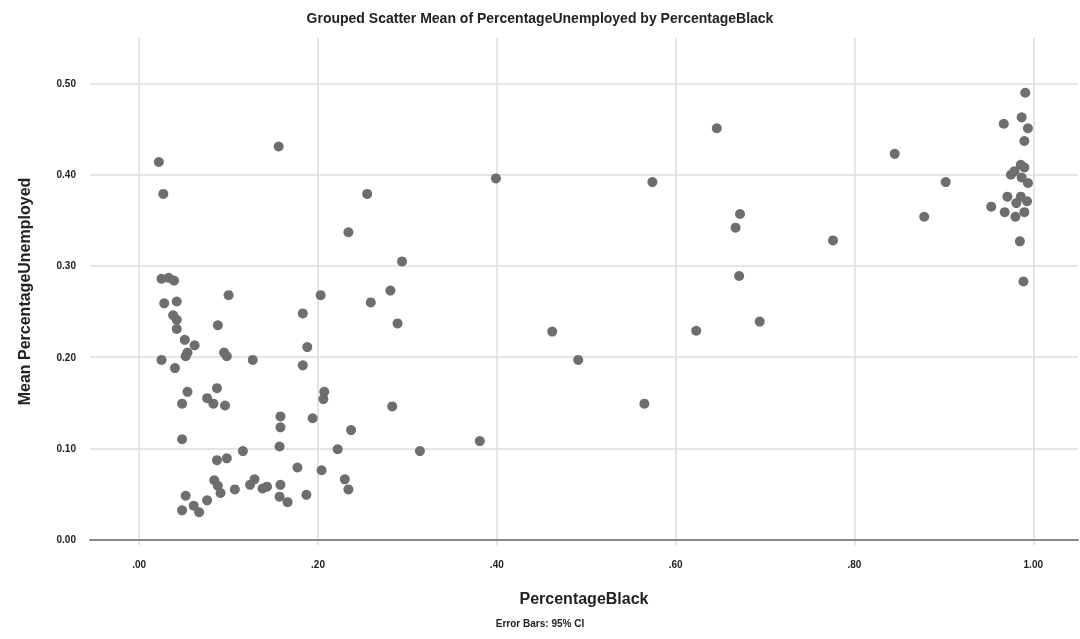 The width and height of the screenshot is (1080, 639). What do you see at coordinates (66, 357) in the screenshot?
I see `y-tick-label: 0.20` at bounding box center [66, 357].